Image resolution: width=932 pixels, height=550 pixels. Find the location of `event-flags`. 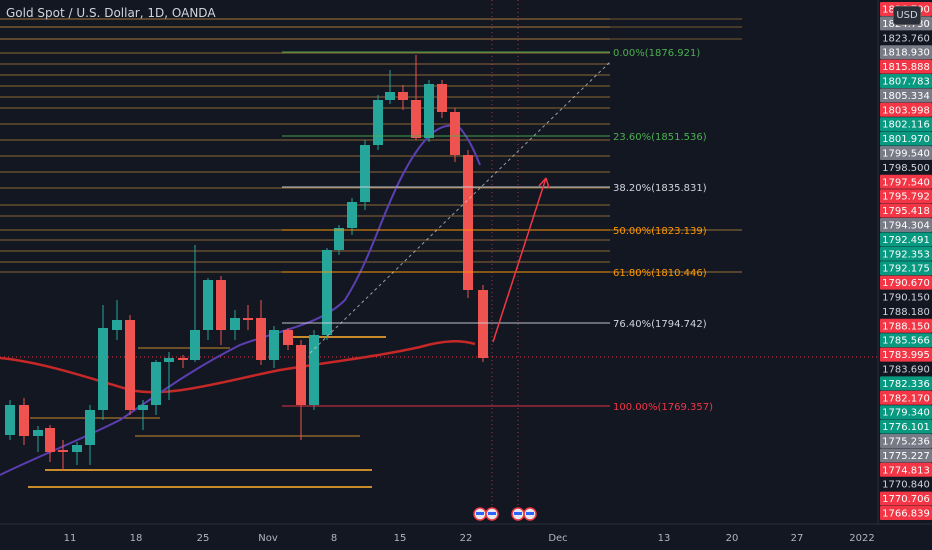

event-flags is located at coordinates (505, 514).